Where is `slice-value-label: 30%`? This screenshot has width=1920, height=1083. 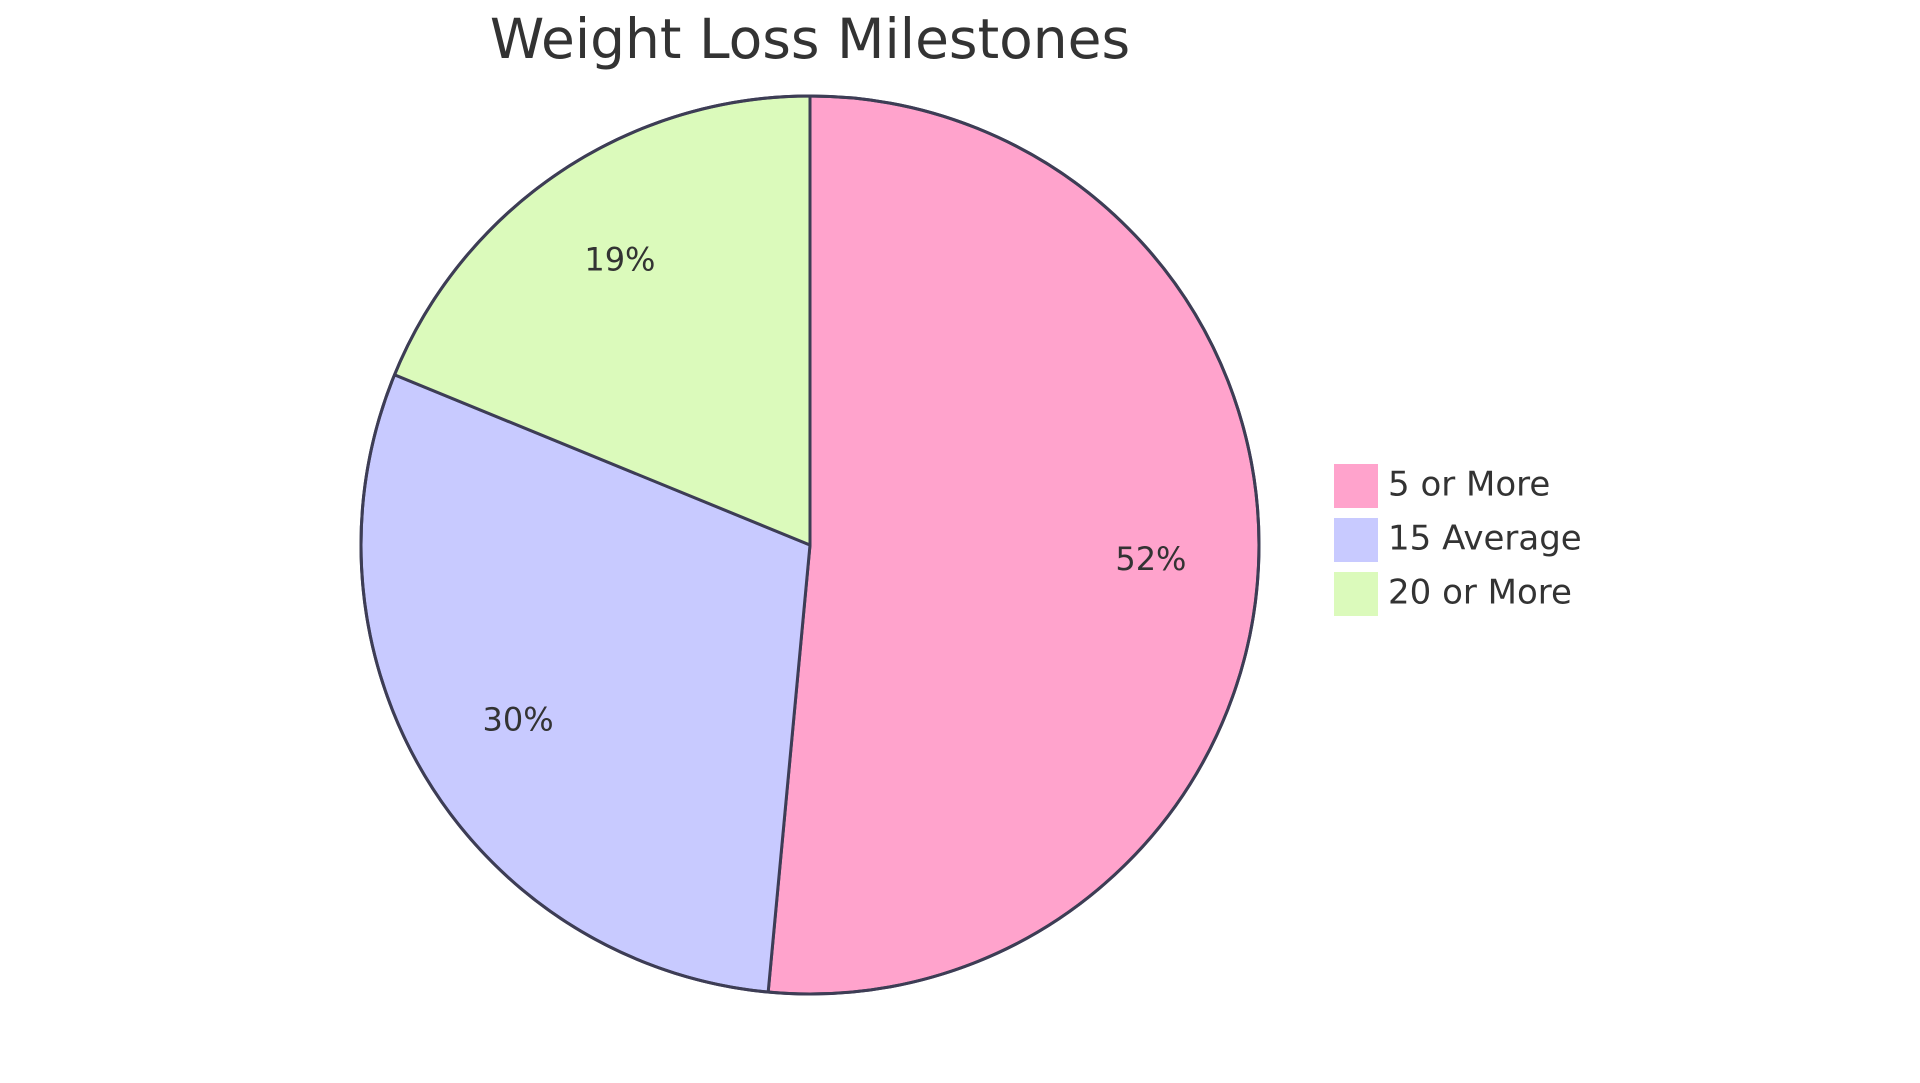 slice-value-label: 30% is located at coordinates (518, 720).